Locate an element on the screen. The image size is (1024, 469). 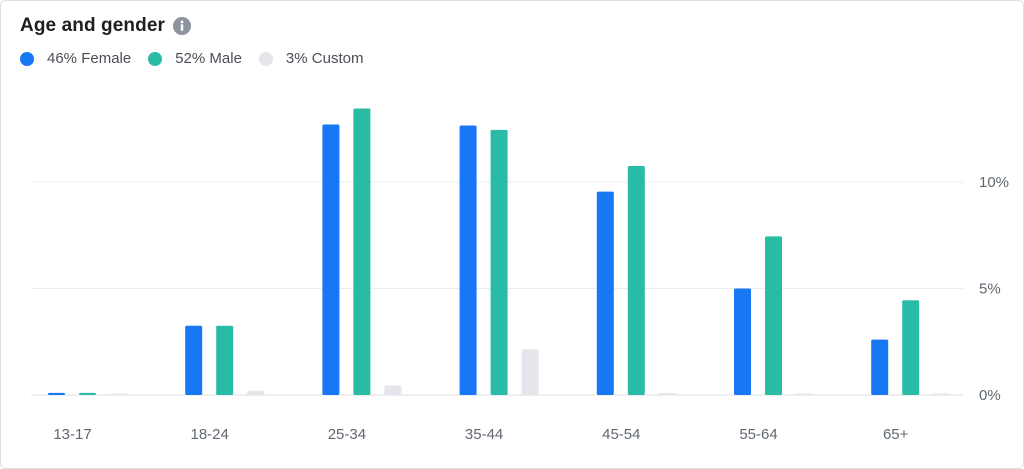
legend-label-female: 46% Female is located at coordinates (89, 58).